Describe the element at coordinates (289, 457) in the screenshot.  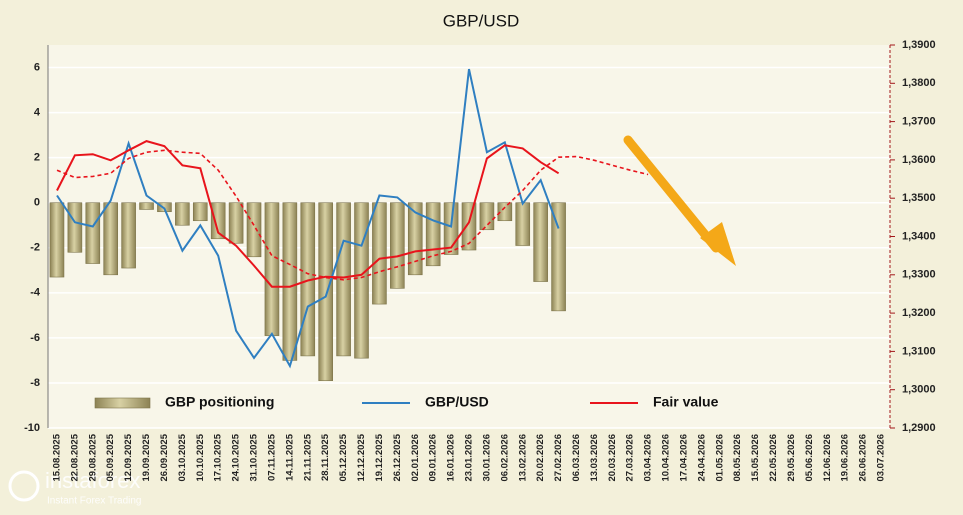
I see `x-tick-label: 14.11.2025` at that location.